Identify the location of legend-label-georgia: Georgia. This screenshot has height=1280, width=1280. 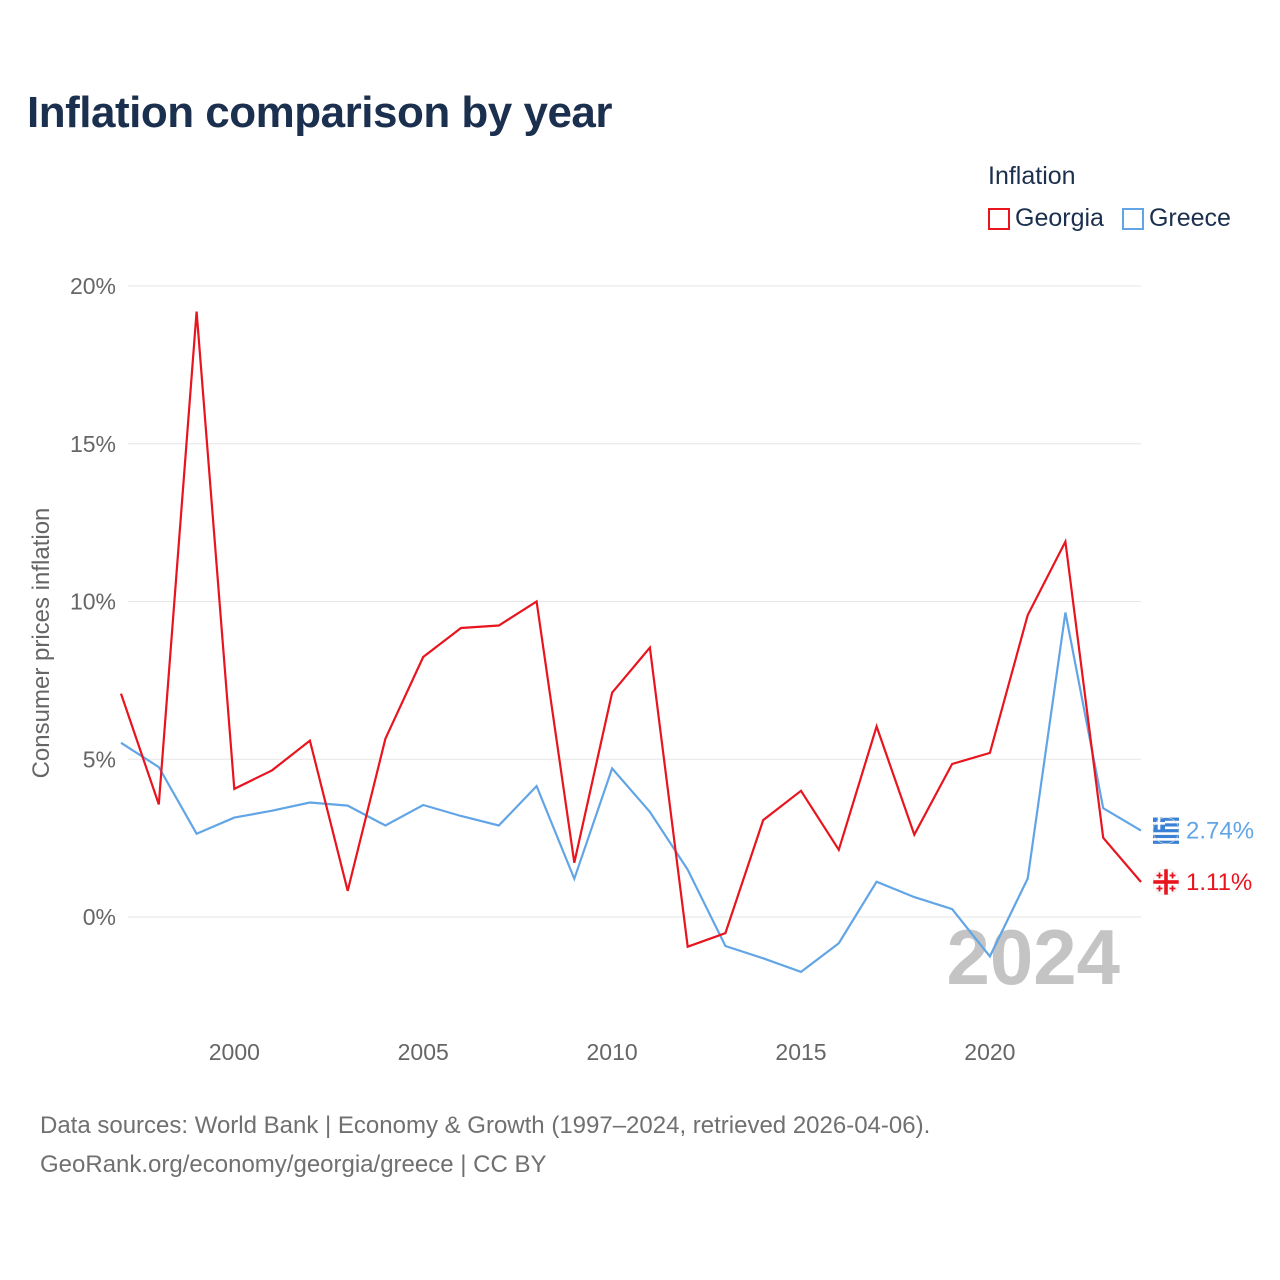
(1059, 218).